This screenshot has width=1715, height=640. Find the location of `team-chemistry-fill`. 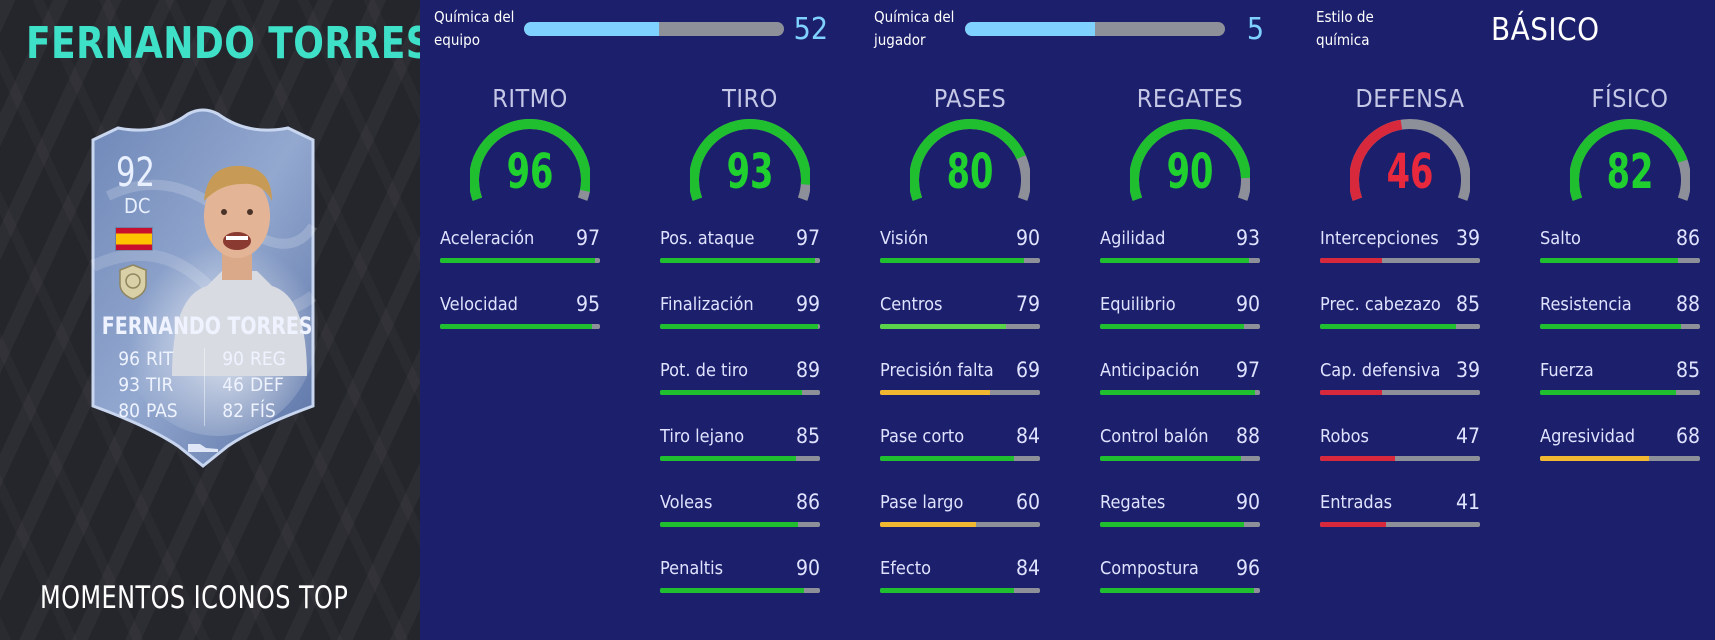

team-chemistry-fill is located at coordinates (592, 29).